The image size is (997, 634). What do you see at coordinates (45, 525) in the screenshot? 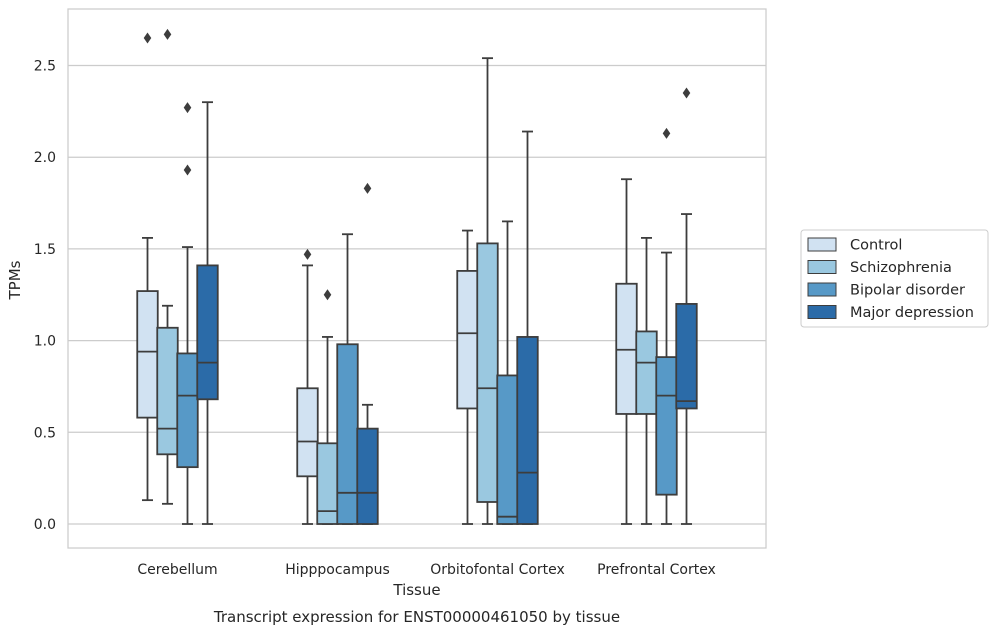
I see `y-tick-label: 0.0` at bounding box center [45, 525].